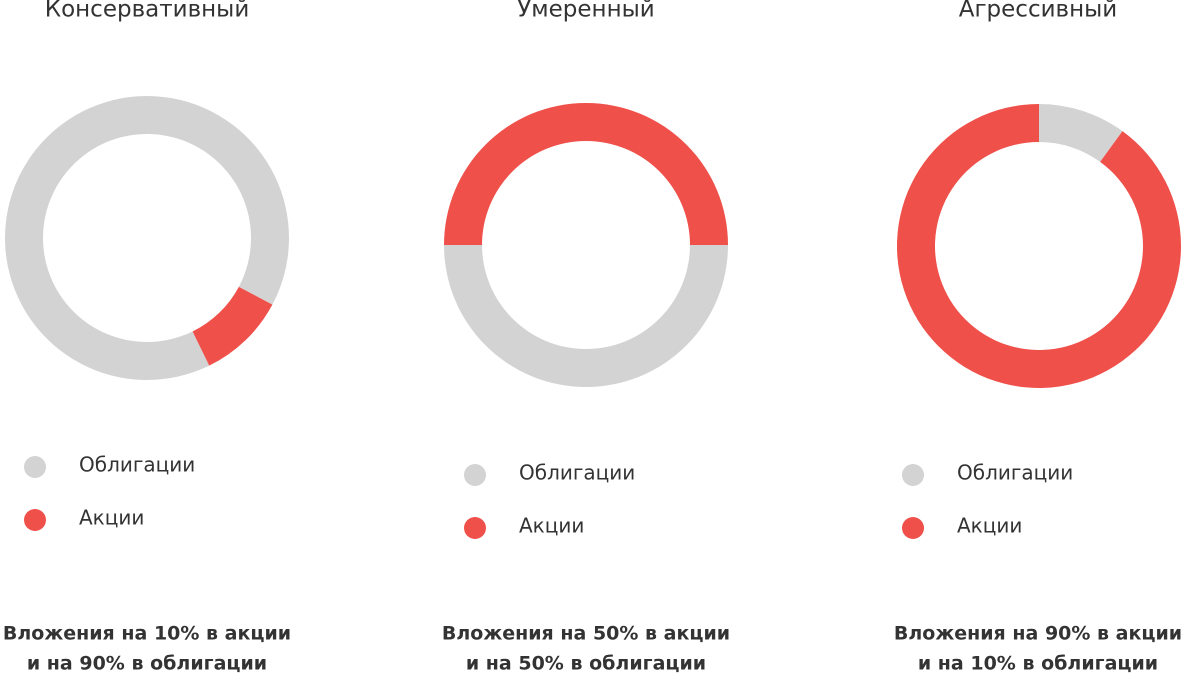 This screenshot has height=678, width=1184. Describe the element at coordinates (1038, 11) in the screenshot. I see `chart-title: Агрессивный` at that location.